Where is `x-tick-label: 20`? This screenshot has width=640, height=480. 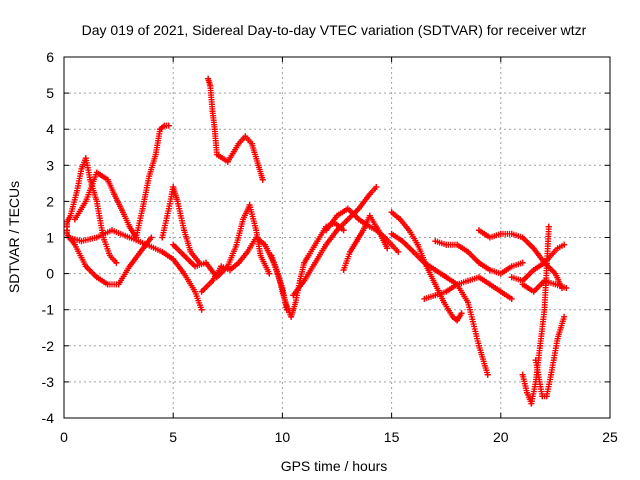 x-tick-label: 20 is located at coordinates (501, 437).